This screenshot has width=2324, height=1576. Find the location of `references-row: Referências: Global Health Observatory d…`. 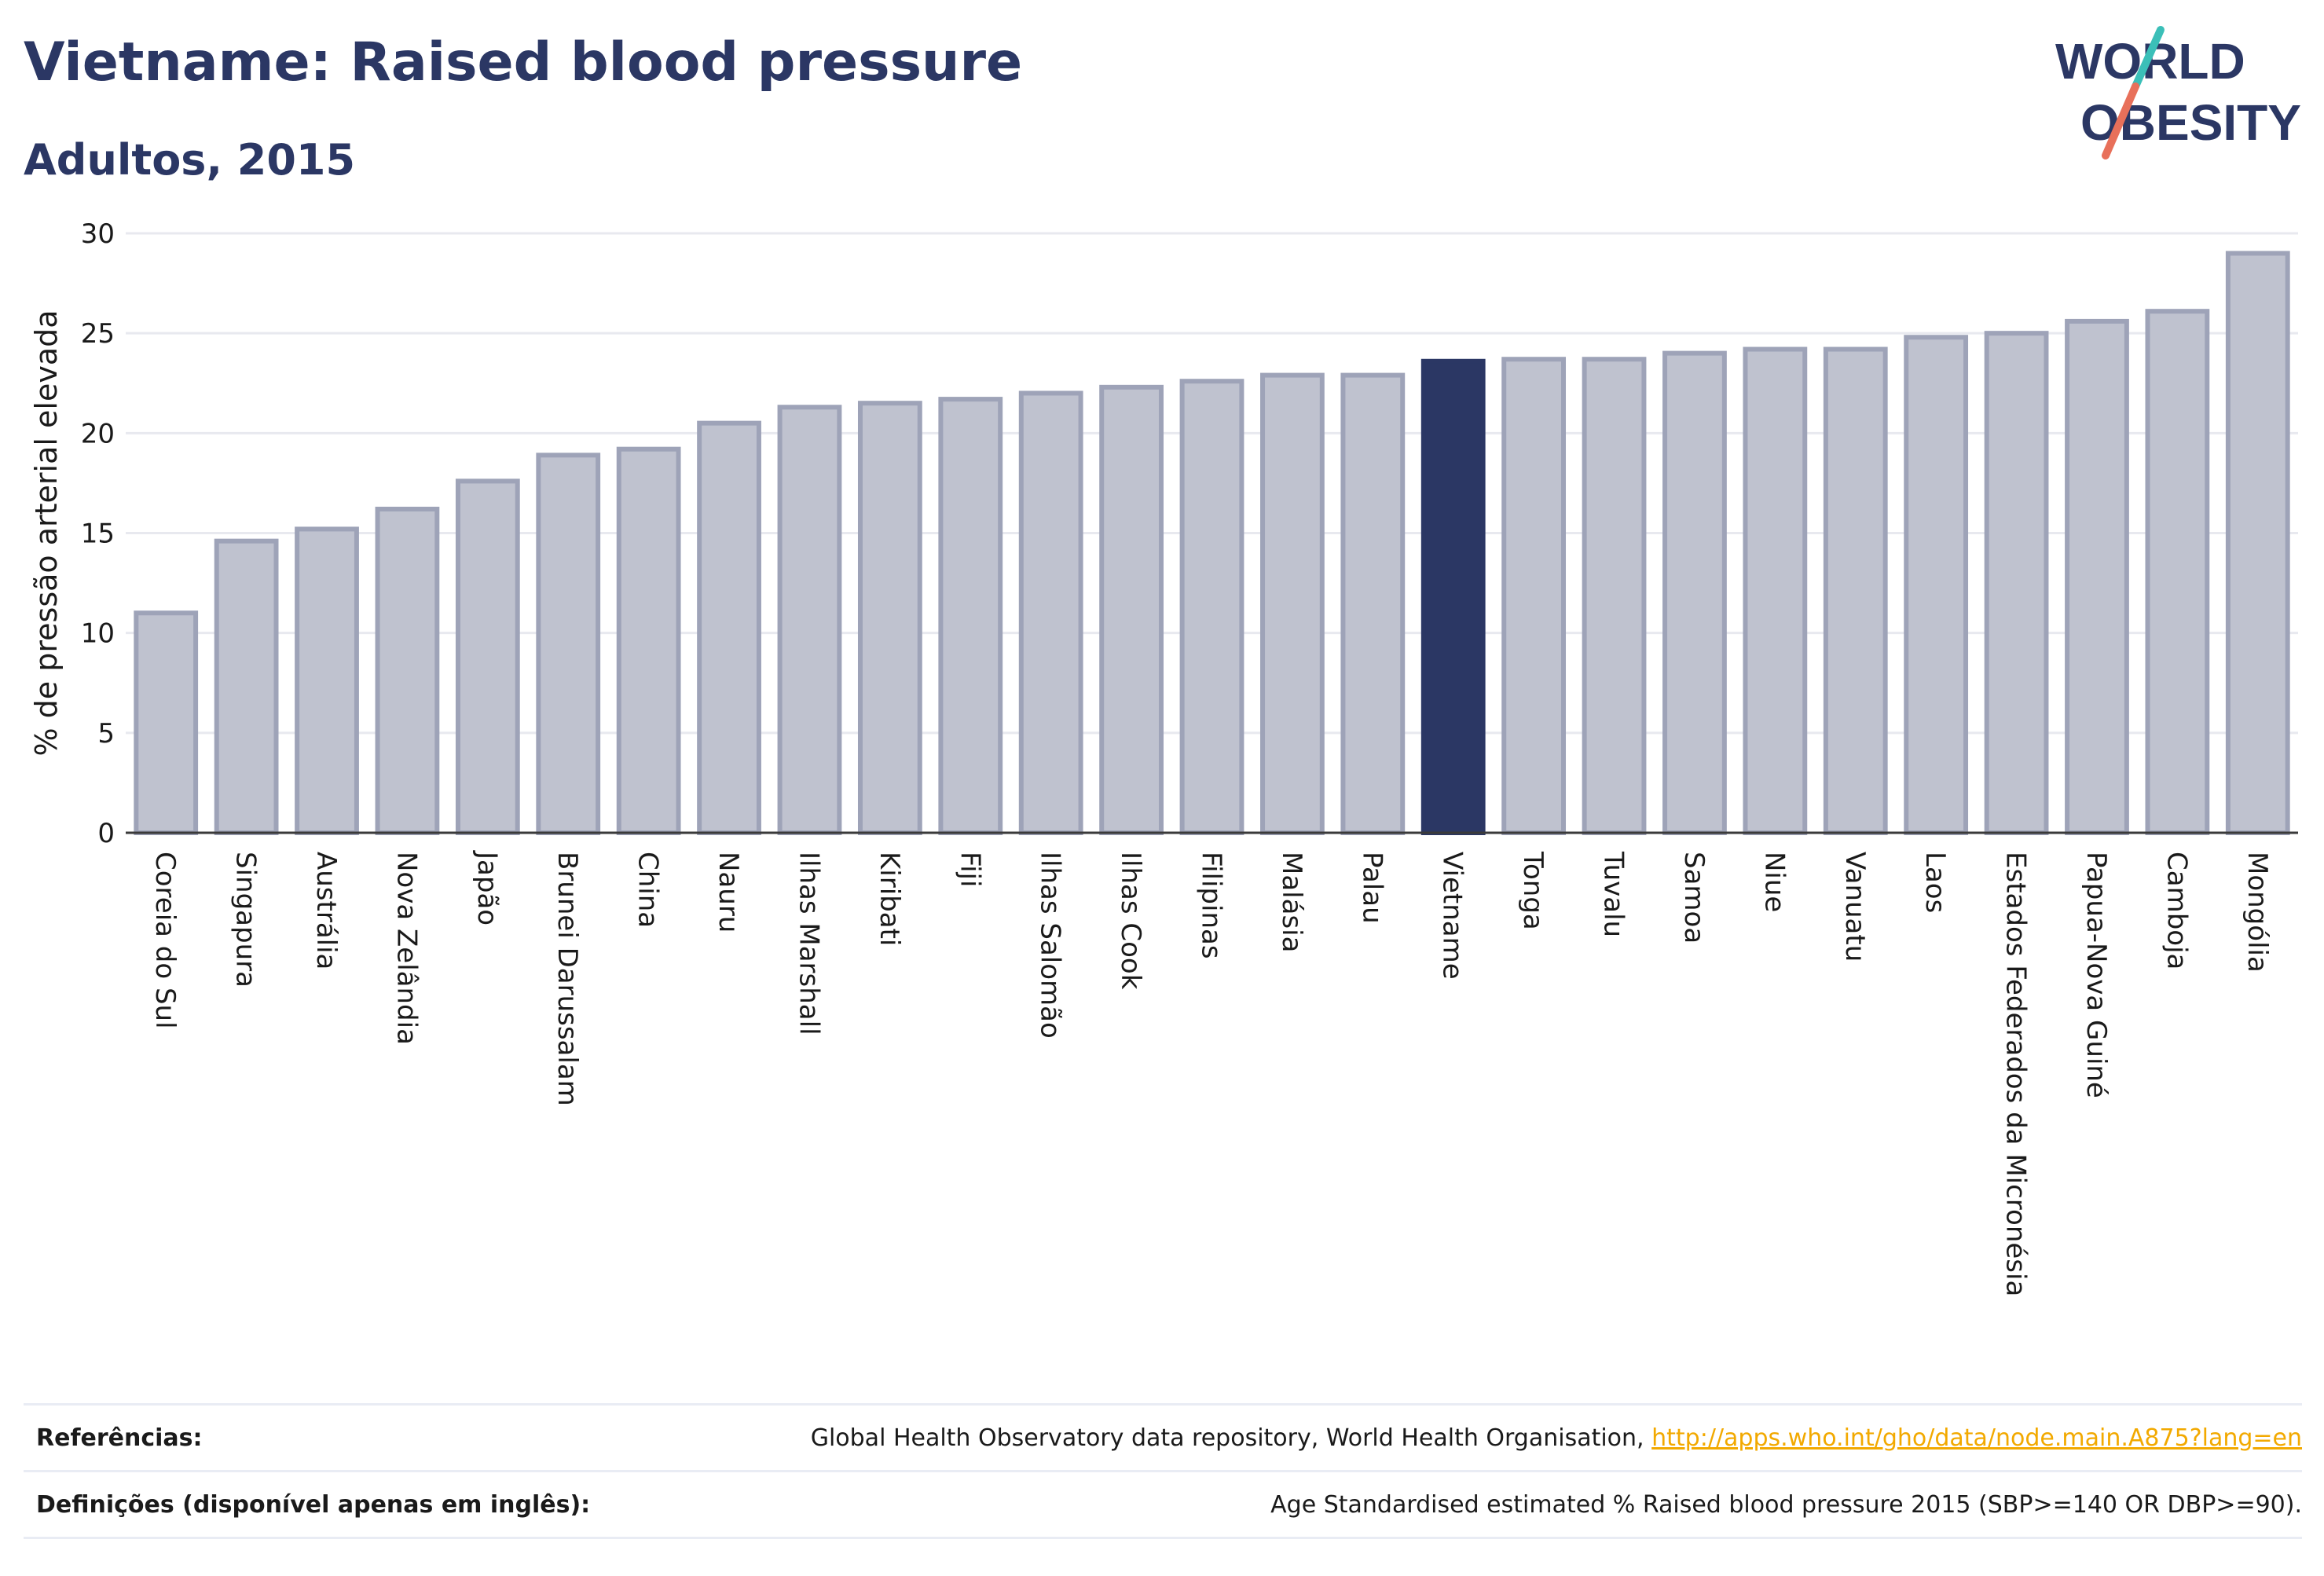

references-row: Referências: Global Health Observatory d… is located at coordinates (1163, 1436).